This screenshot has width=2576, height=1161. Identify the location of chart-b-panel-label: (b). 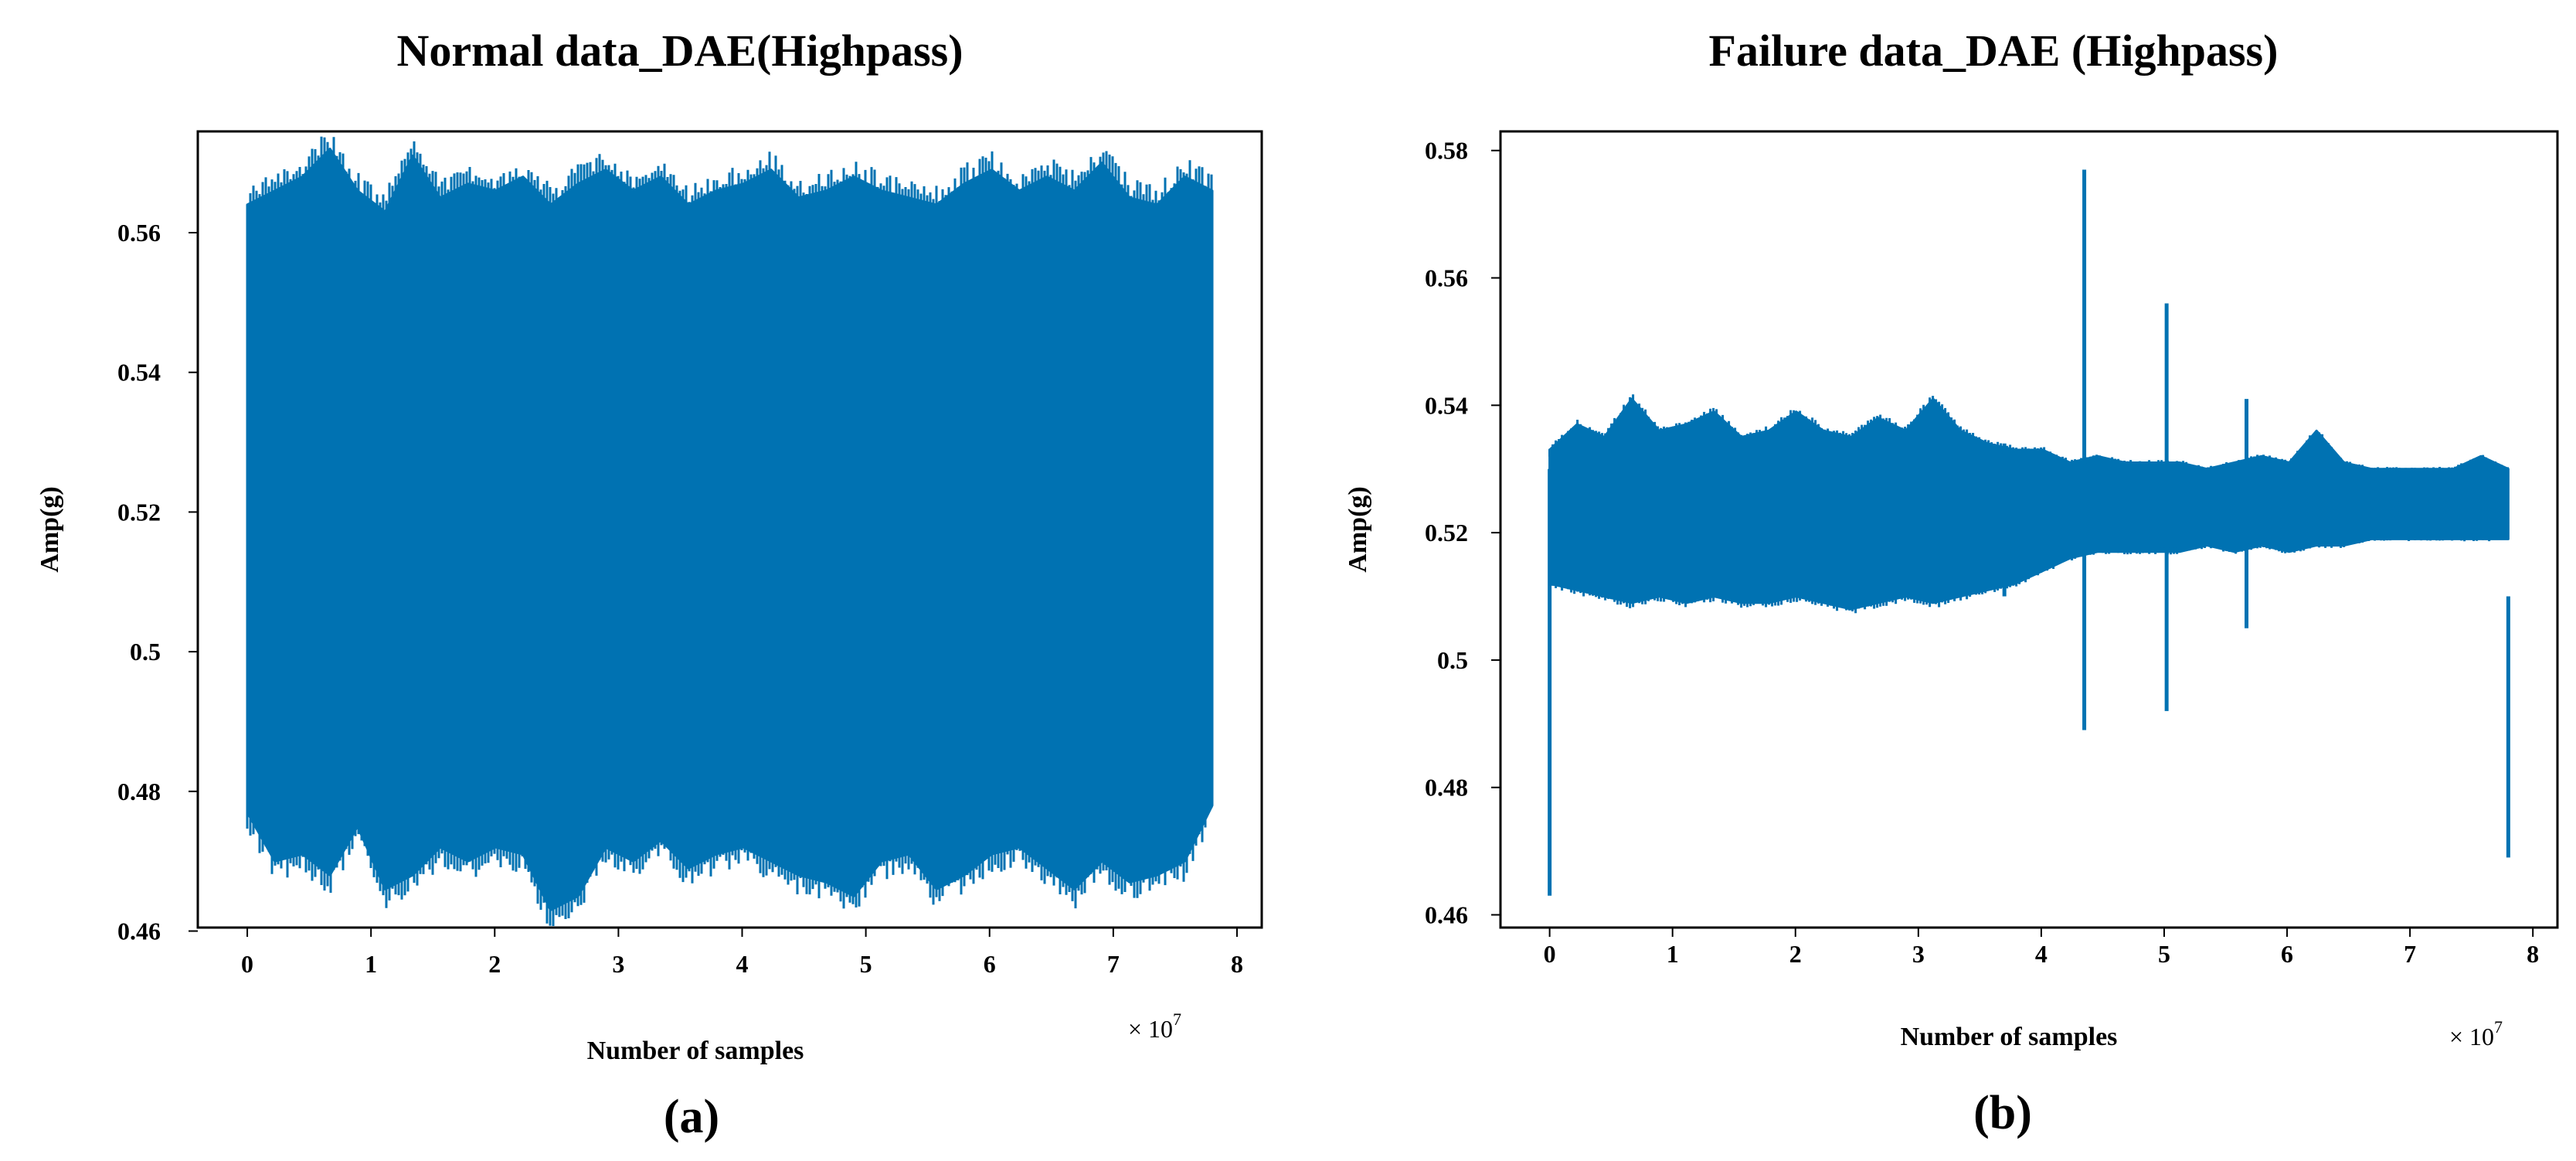
(2002, 1113).